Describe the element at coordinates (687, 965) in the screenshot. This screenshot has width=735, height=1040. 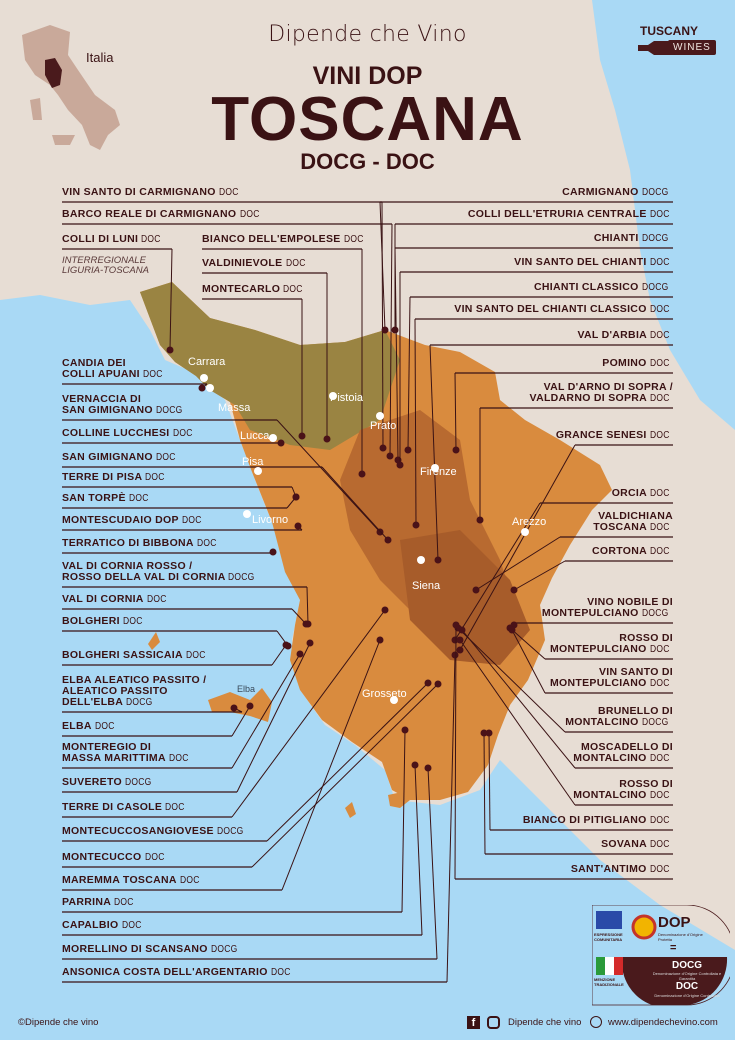
I see `docg-label: DOCG` at that location.